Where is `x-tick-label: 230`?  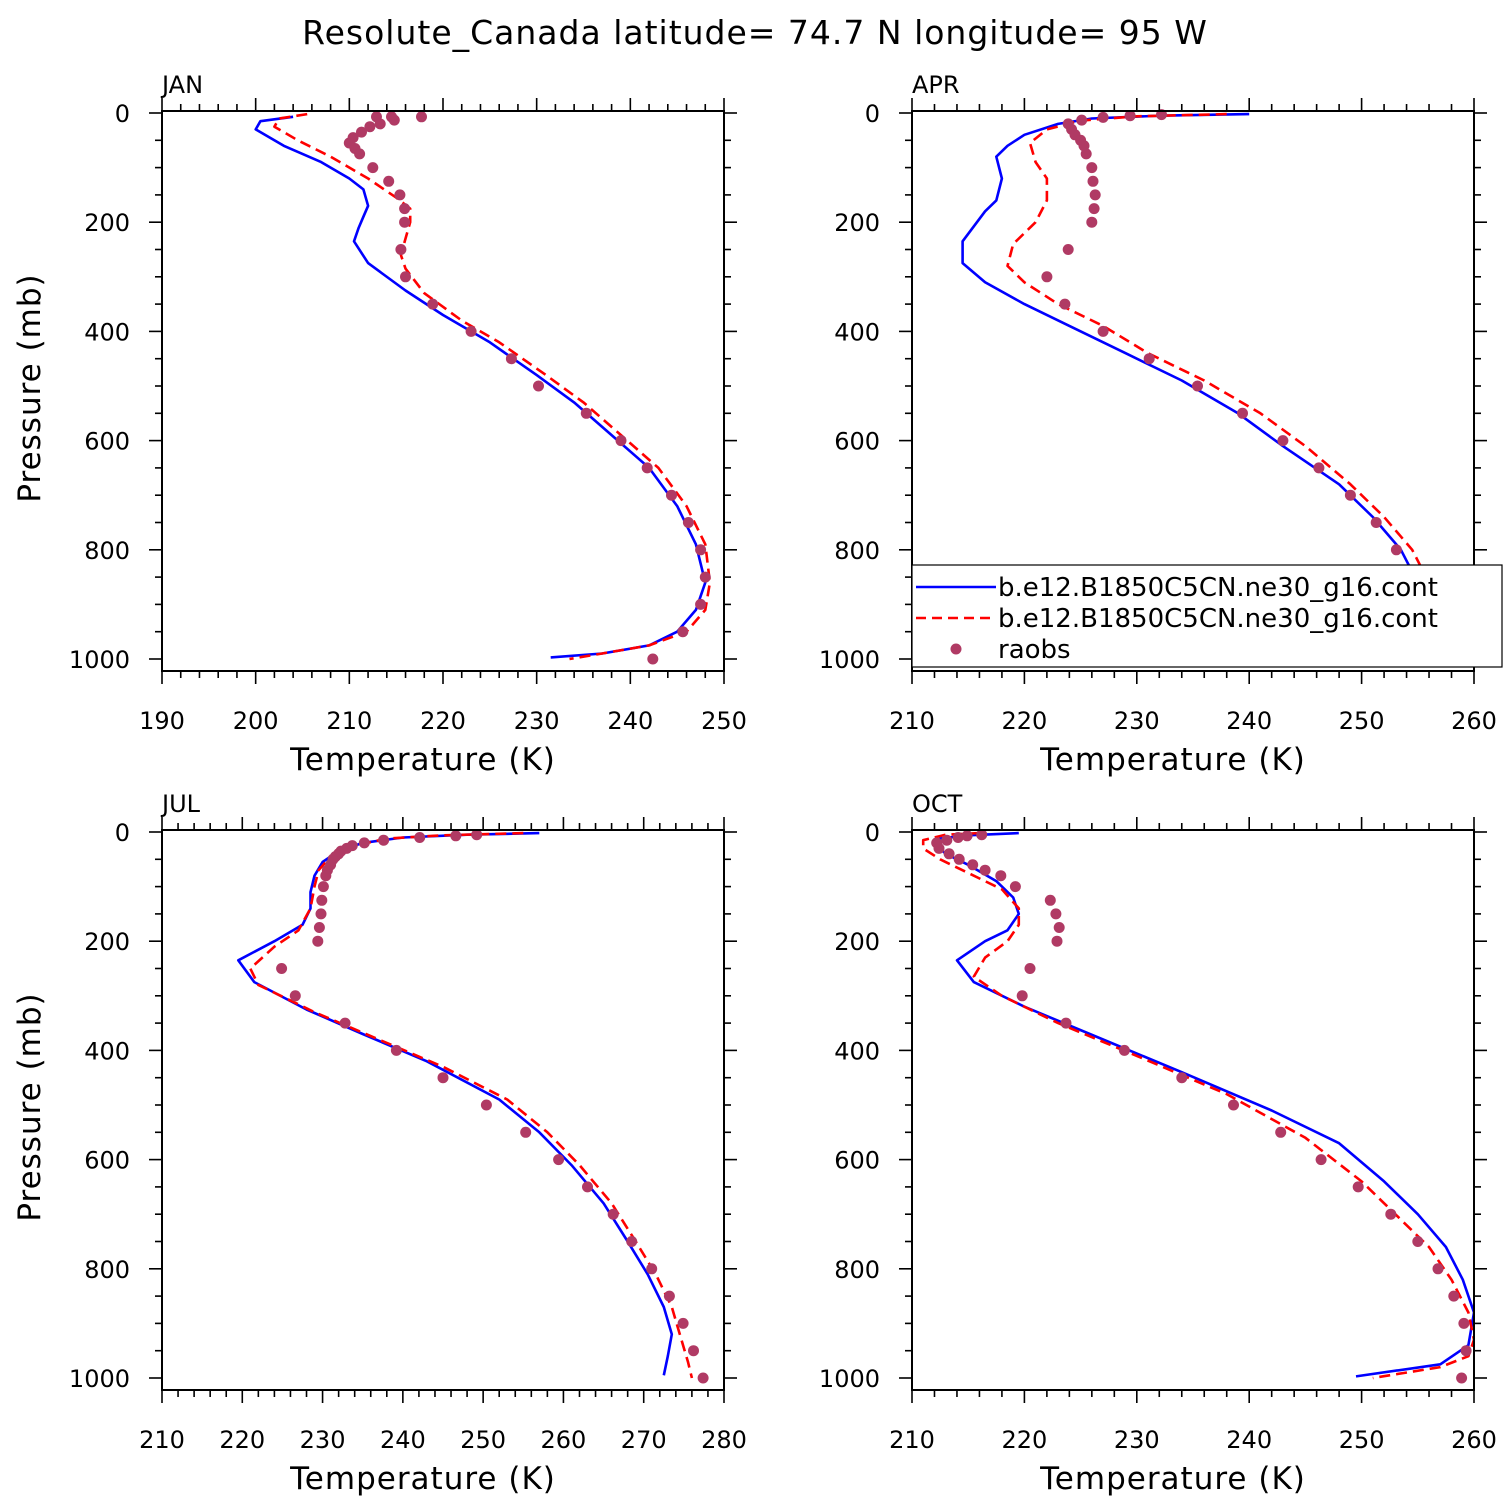
x-tick-label: 230 is located at coordinates (1137, 1440).